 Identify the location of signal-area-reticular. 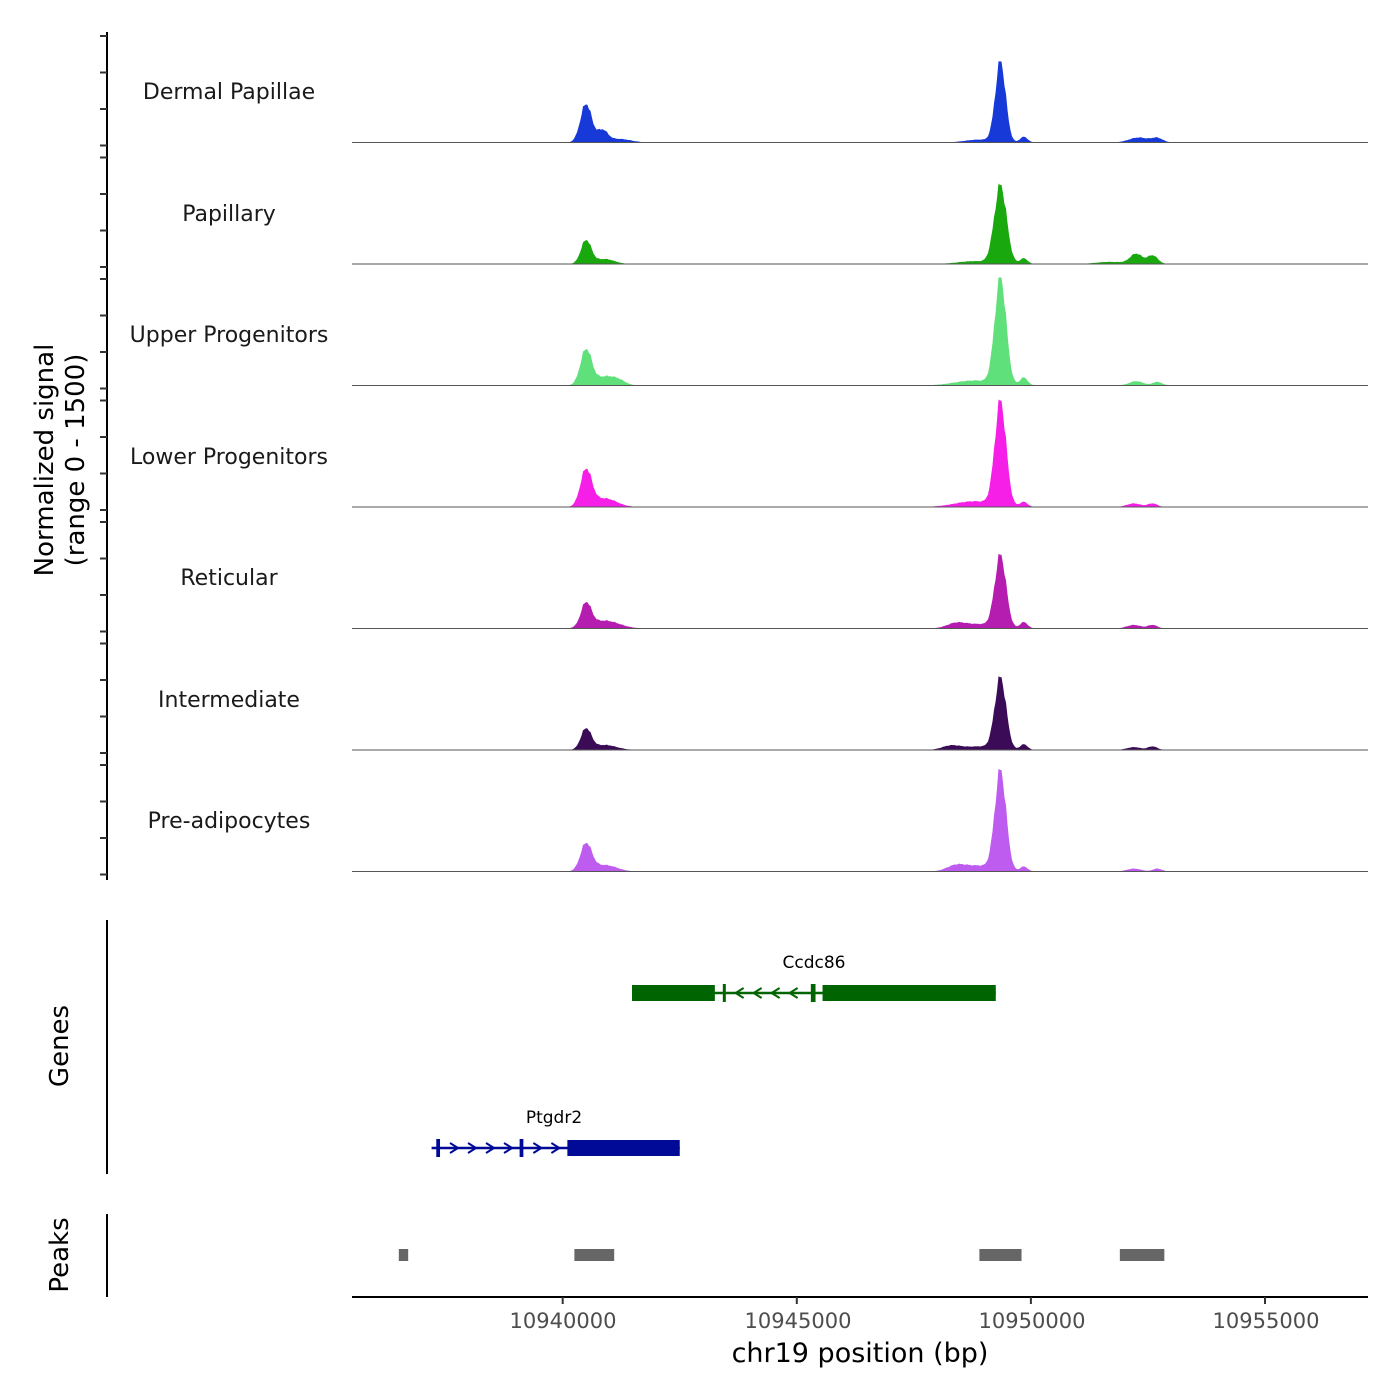
(860, 591).